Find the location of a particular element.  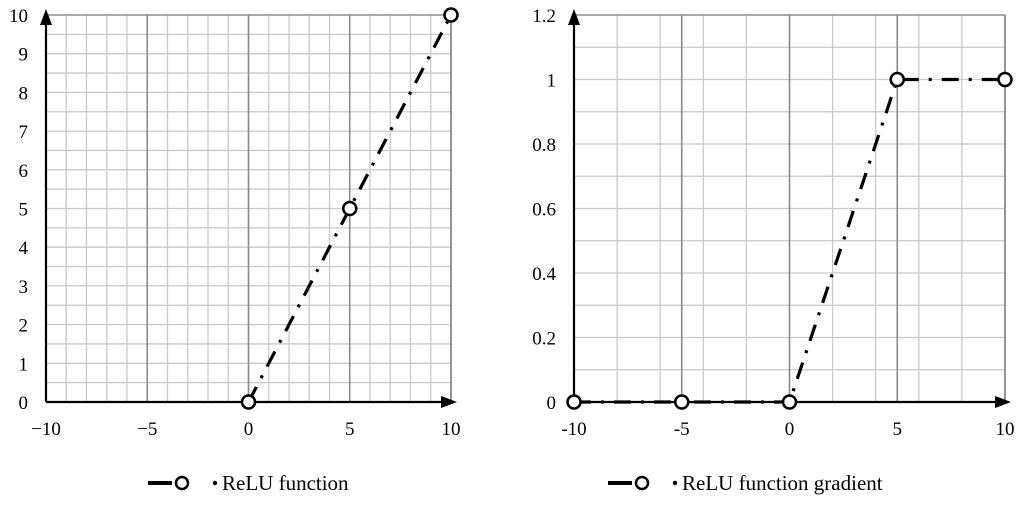

relu-y-tick-label: 8 is located at coordinates (24, 93).